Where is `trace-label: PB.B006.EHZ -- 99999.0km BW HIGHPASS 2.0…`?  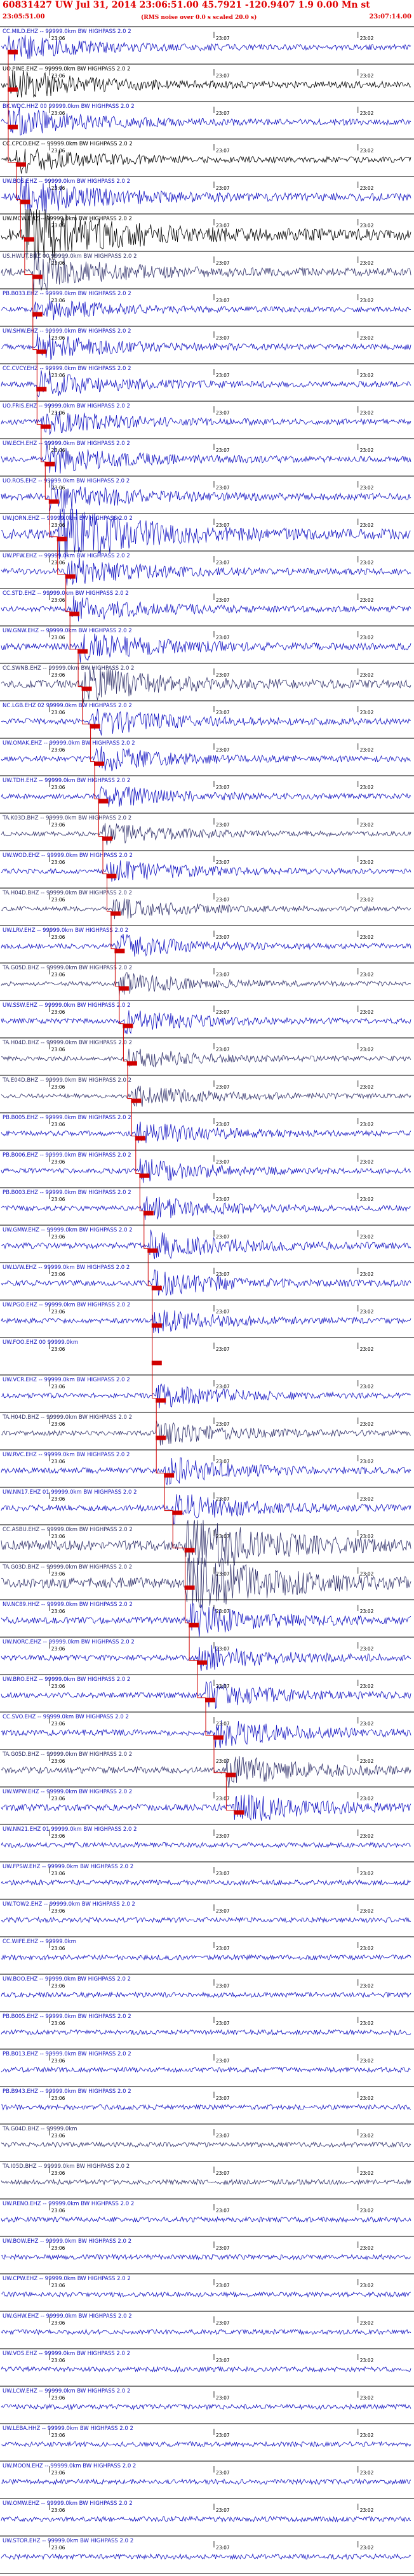 trace-label: PB.B006.EHZ -- 99999.0km BW HIGHPASS 2.0… is located at coordinates (67, 1155).